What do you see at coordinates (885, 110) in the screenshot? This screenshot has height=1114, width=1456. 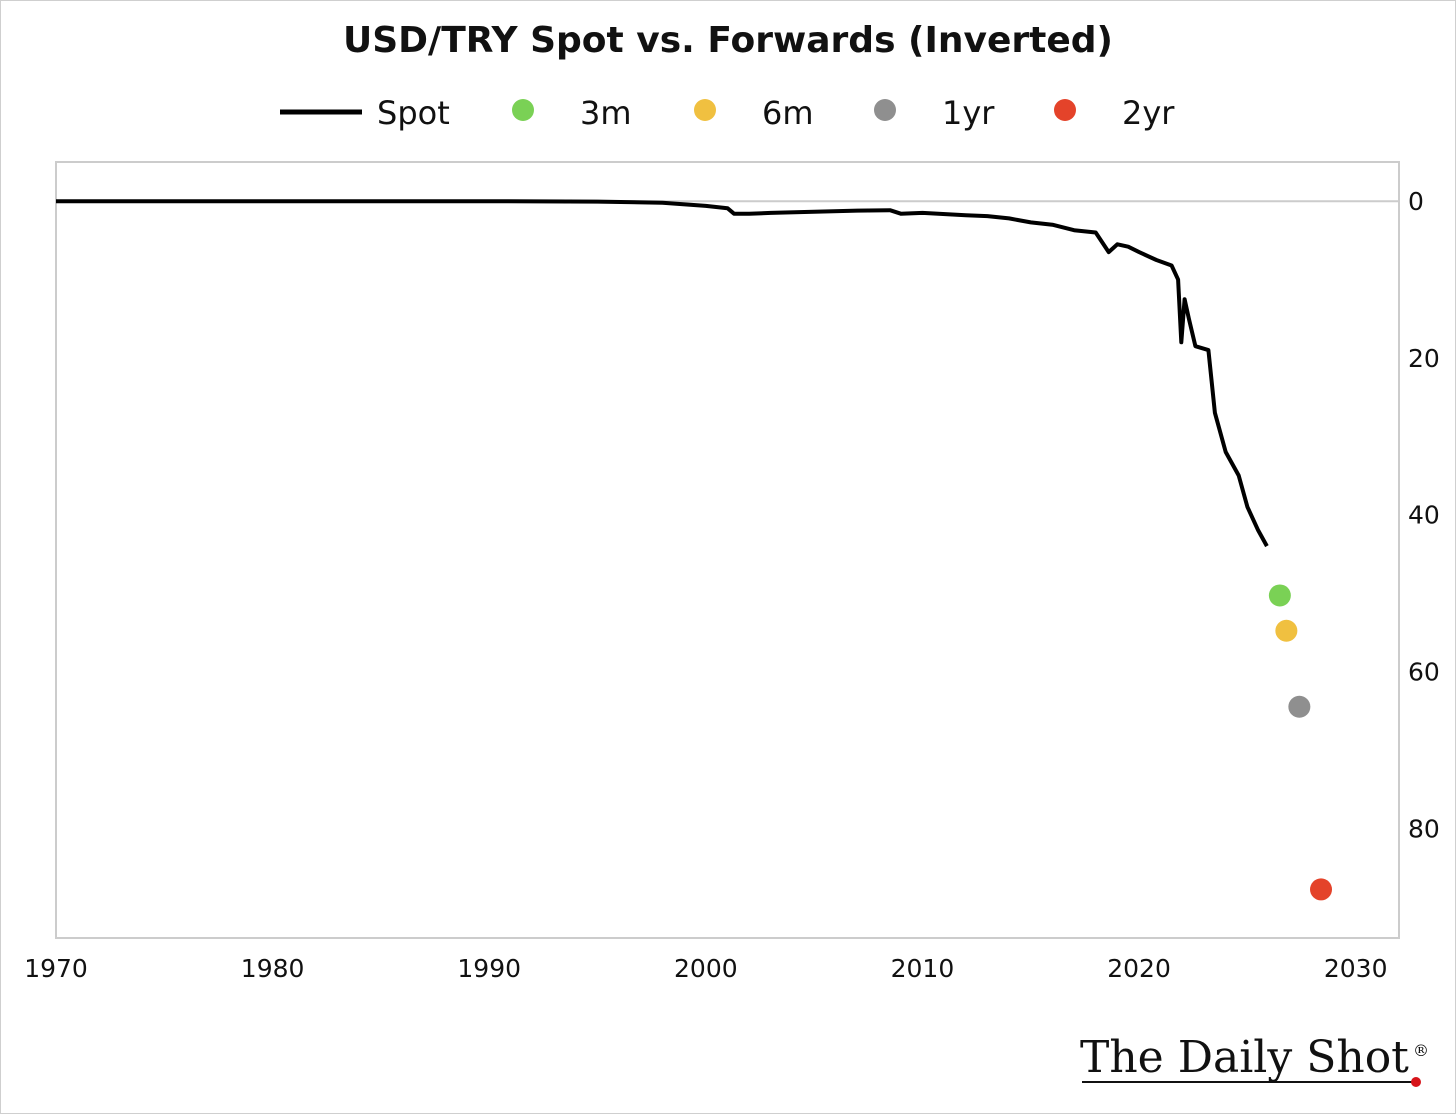 I see `legend-swatch-1yr` at bounding box center [885, 110].